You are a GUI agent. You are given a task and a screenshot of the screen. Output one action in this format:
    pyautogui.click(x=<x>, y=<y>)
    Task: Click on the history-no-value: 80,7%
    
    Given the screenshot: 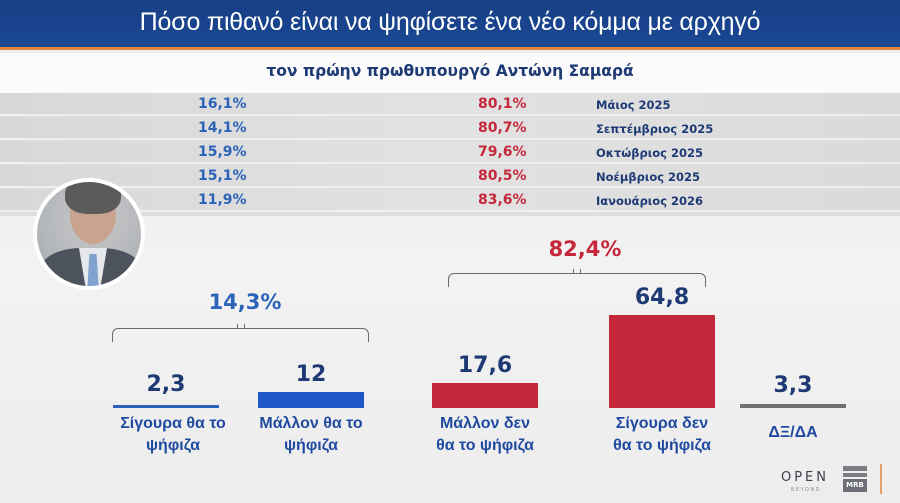 What is the action you would take?
    pyautogui.click(x=502, y=128)
    